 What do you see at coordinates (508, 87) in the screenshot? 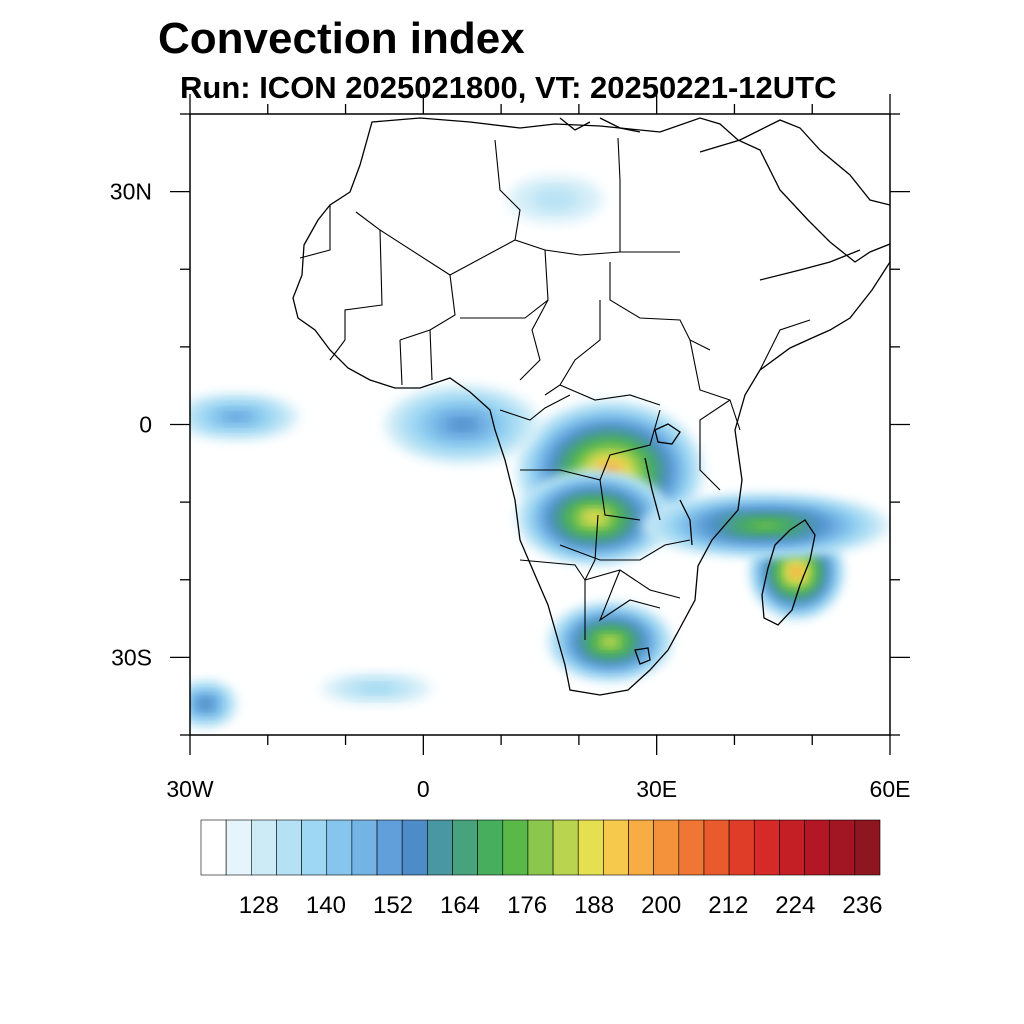
I see `map-subtitle: Run: ICON 2025021800, VT: 20250221-12UTC` at bounding box center [508, 87].